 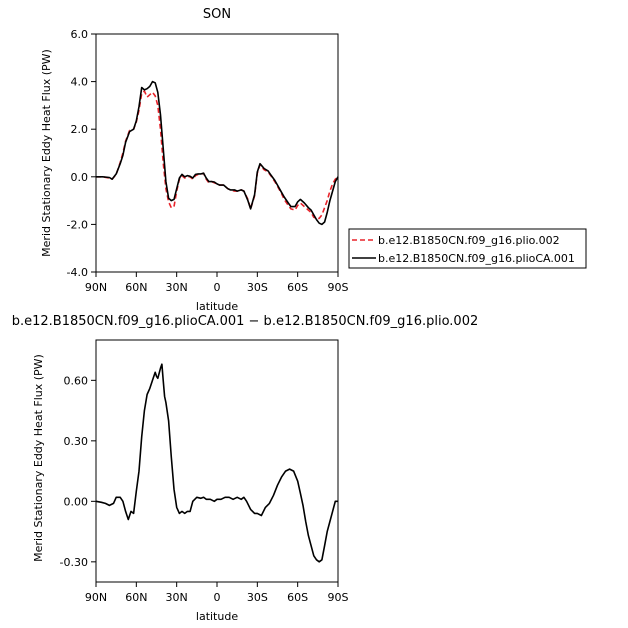 What do you see at coordinates (80, 177) in the screenshot?
I see `y-tick-label: 0.0` at bounding box center [80, 177].